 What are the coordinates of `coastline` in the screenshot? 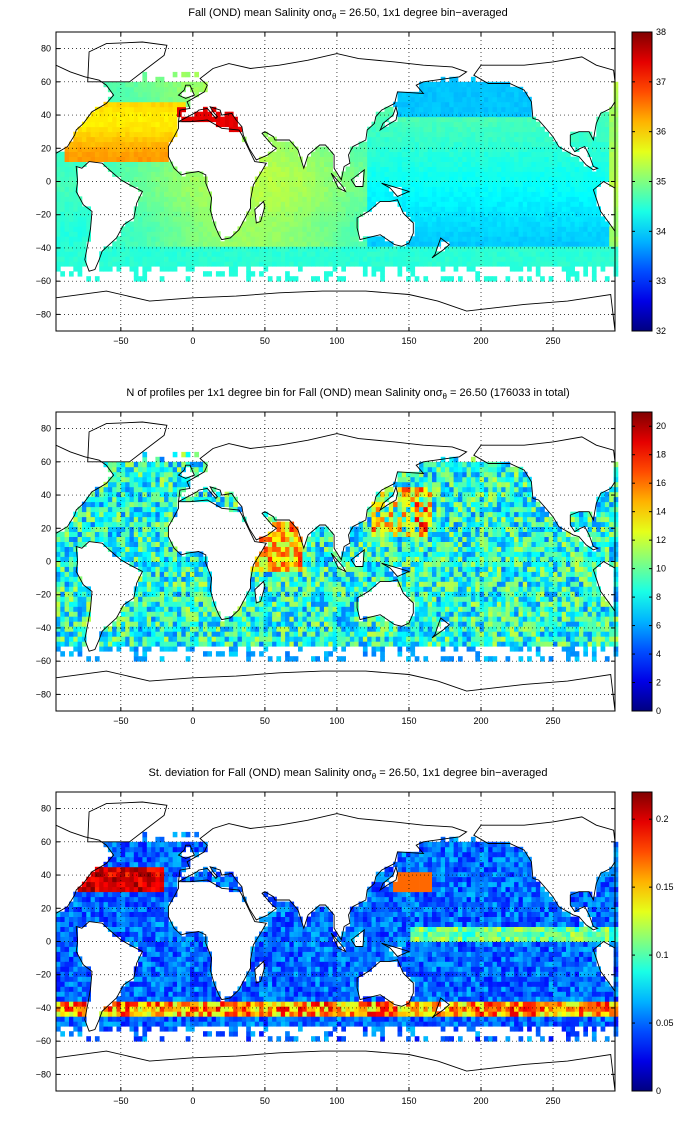 It's located at (396, 189).